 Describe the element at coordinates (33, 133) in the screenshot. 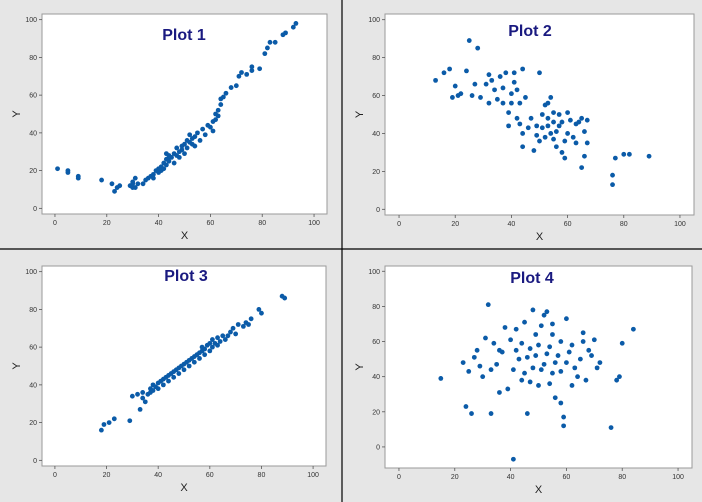

I see `y-tick-label: 40` at that location.